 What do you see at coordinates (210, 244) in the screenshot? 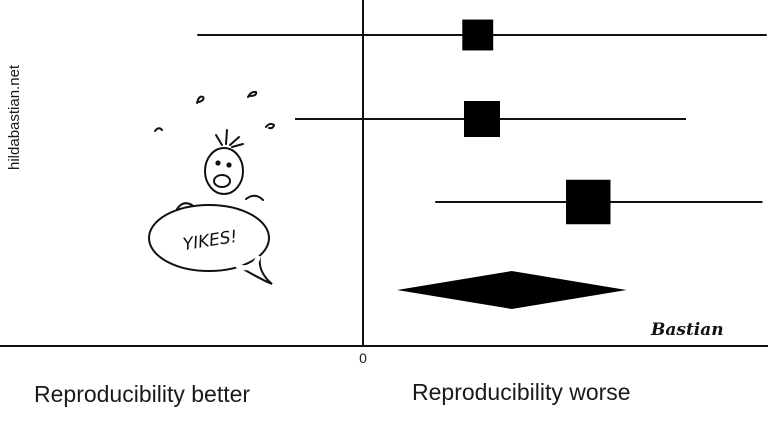
I see `speech-bubble` at bounding box center [210, 244].